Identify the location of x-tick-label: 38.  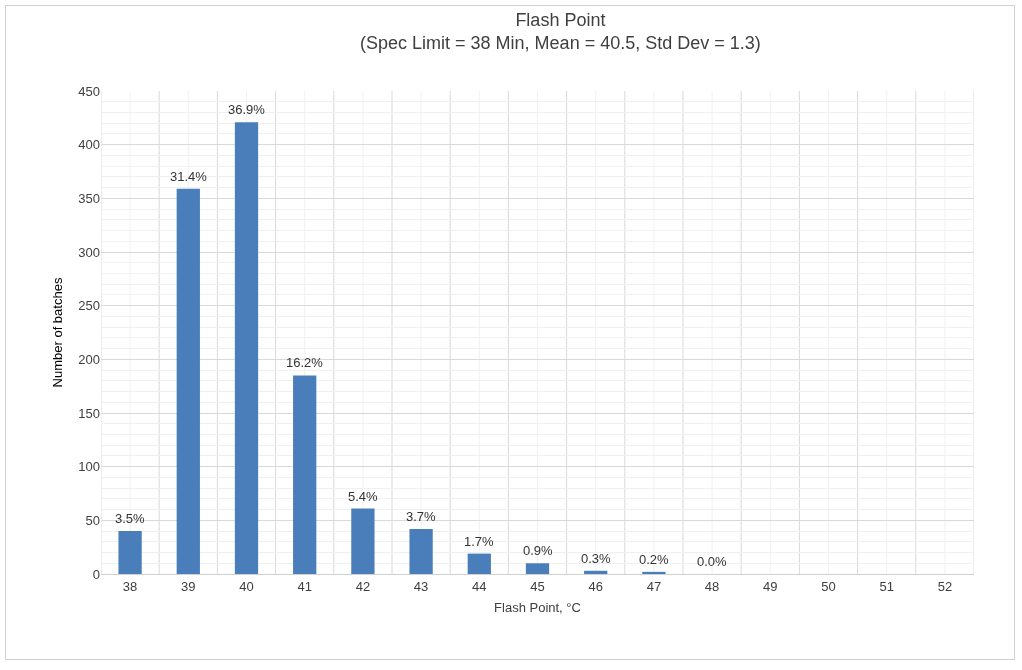
(130, 586).